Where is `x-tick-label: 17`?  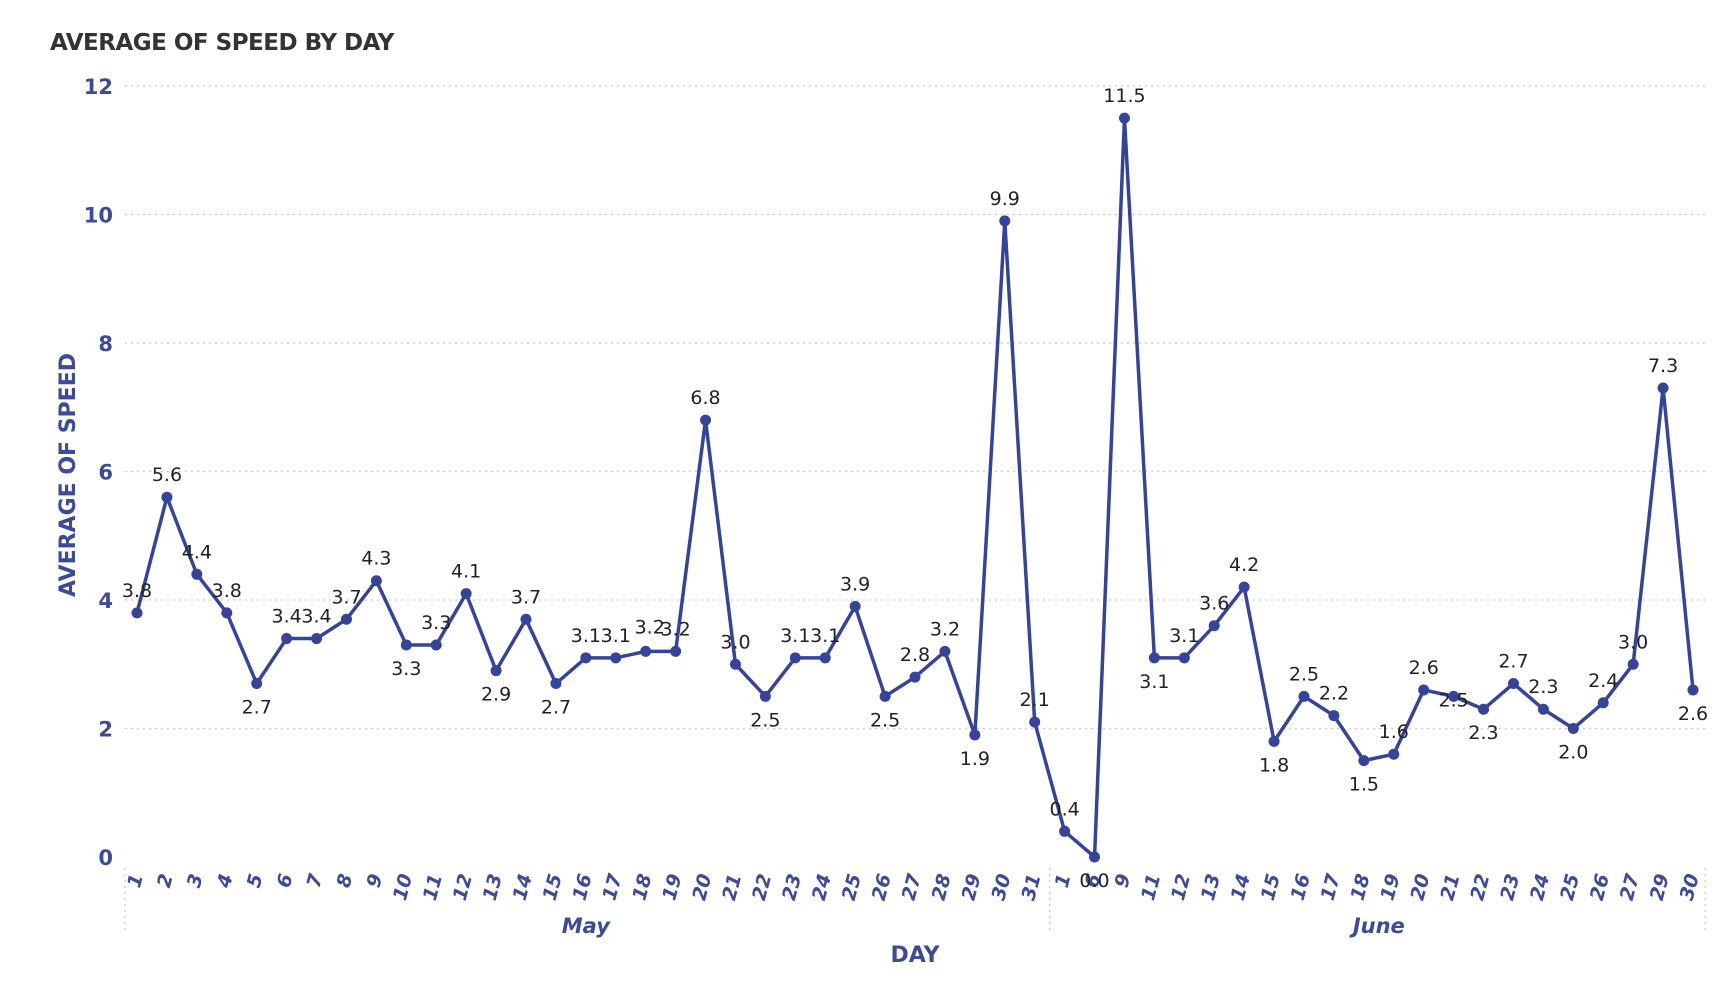 x-tick-label: 17 is located at coordinates (1331, 887).